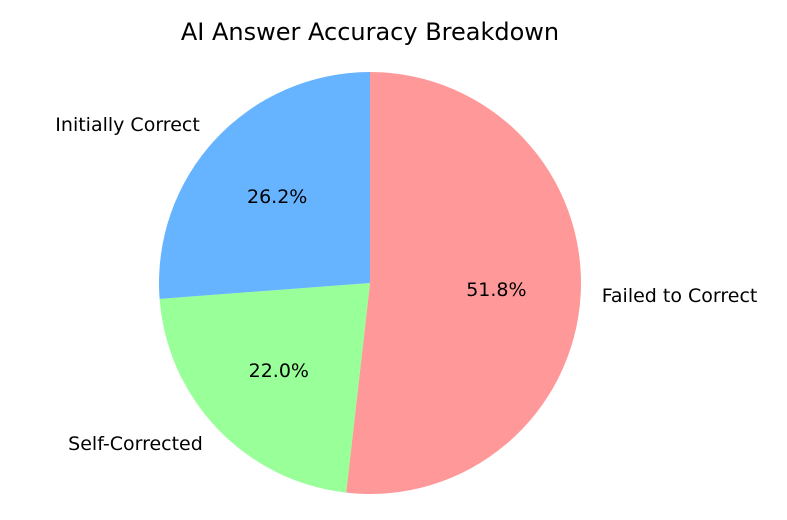 The height and width of the screenshot is (520, 787). Describe the element at coordinates (496, 290) in the screenshot. I see `pct-label-failed-to-correct: 51.8%` at that location.